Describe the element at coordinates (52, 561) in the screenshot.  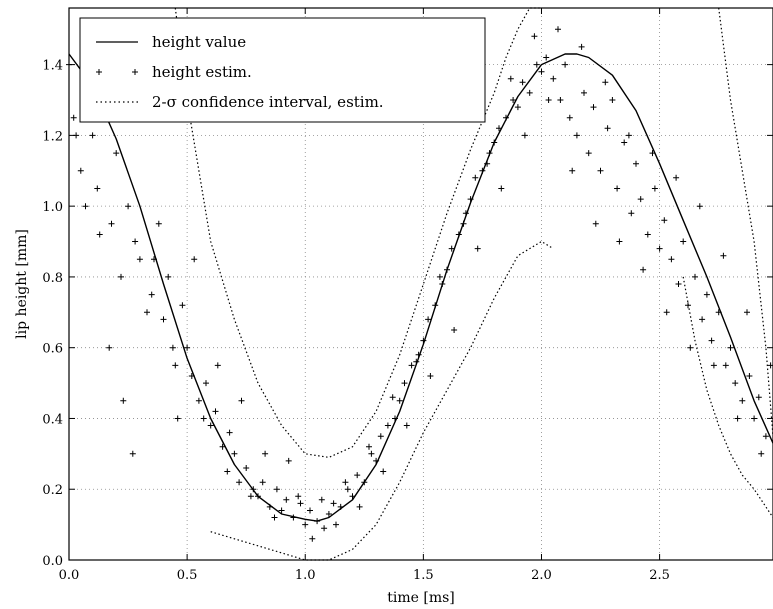
I see `y-tick-label: 0.0` at that location.